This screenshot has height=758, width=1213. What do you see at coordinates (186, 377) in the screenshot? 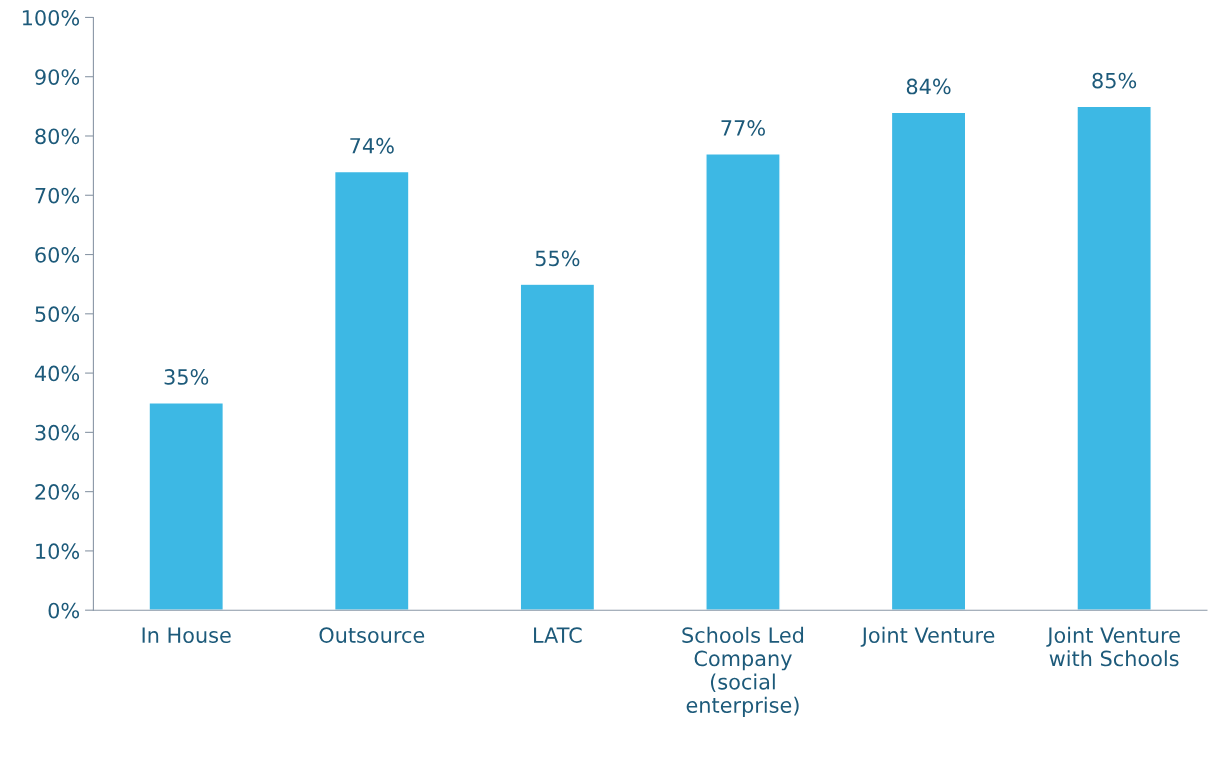
I see `data-label: 35%` at bounding box center [186, 377].